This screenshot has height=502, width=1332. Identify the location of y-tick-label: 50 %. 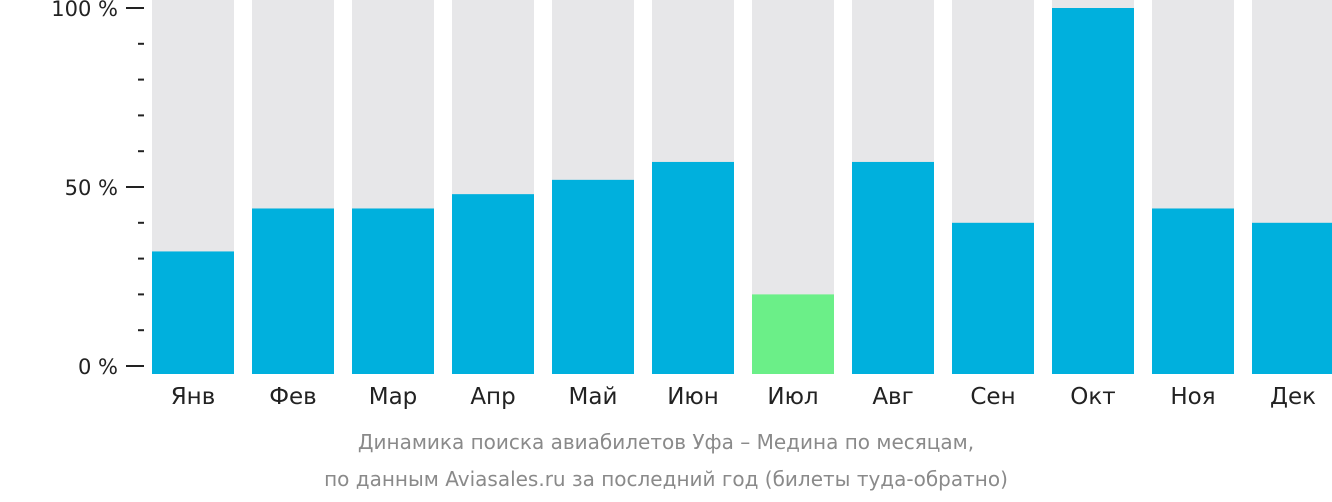
(91, 188).